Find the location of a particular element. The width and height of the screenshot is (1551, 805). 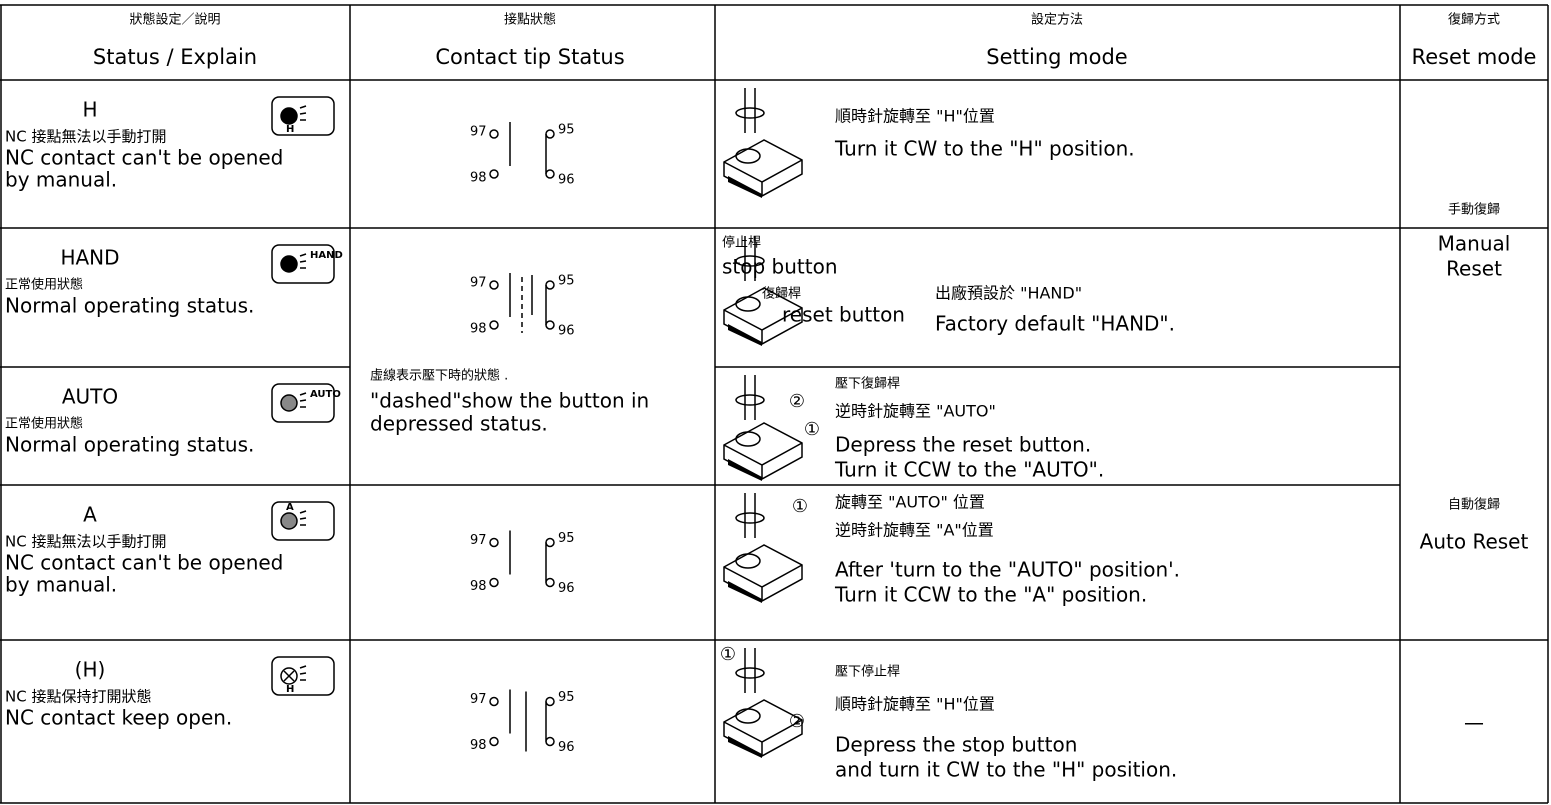

status-mode: H is located at coordinates (89, 110).